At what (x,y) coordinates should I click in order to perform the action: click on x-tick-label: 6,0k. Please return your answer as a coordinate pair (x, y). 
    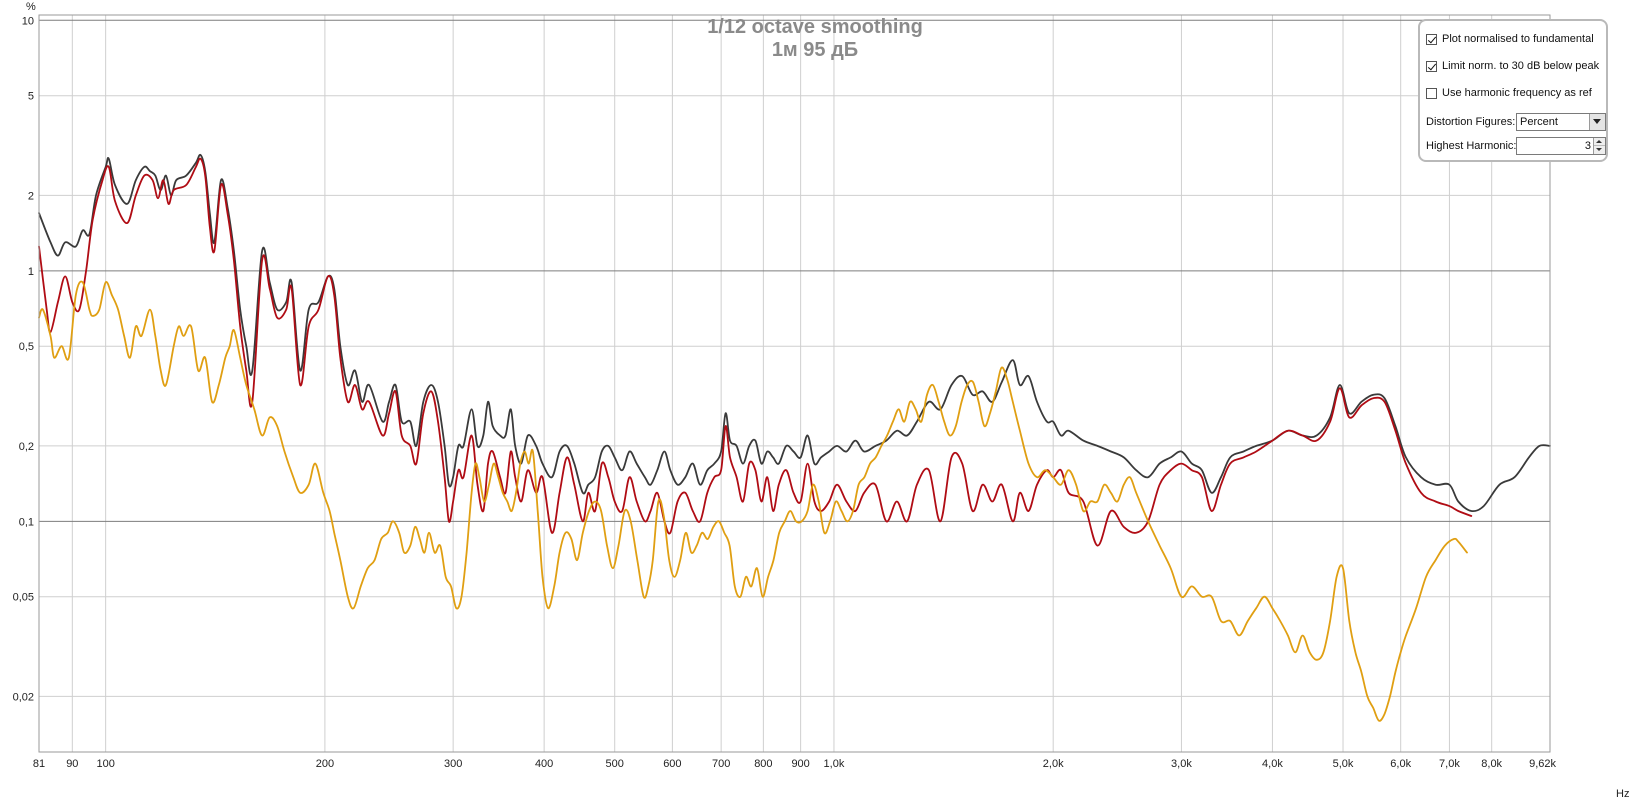
    Looking at the image, I should click on (1400, 764).